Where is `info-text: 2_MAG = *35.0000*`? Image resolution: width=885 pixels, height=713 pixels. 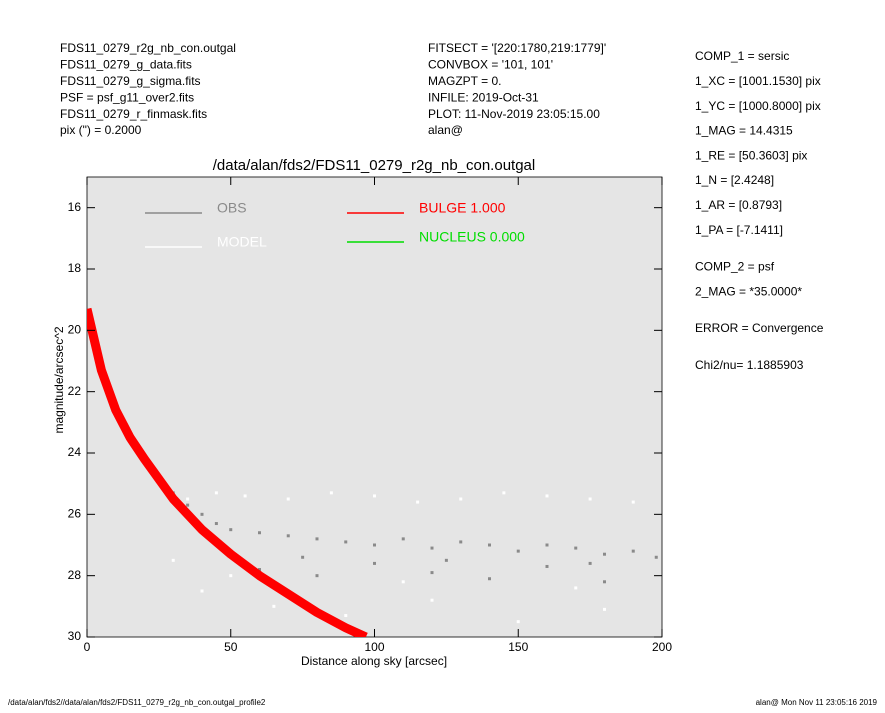 info-text: 2_MAG = *35.0000* is located at coordinates (748, 291).